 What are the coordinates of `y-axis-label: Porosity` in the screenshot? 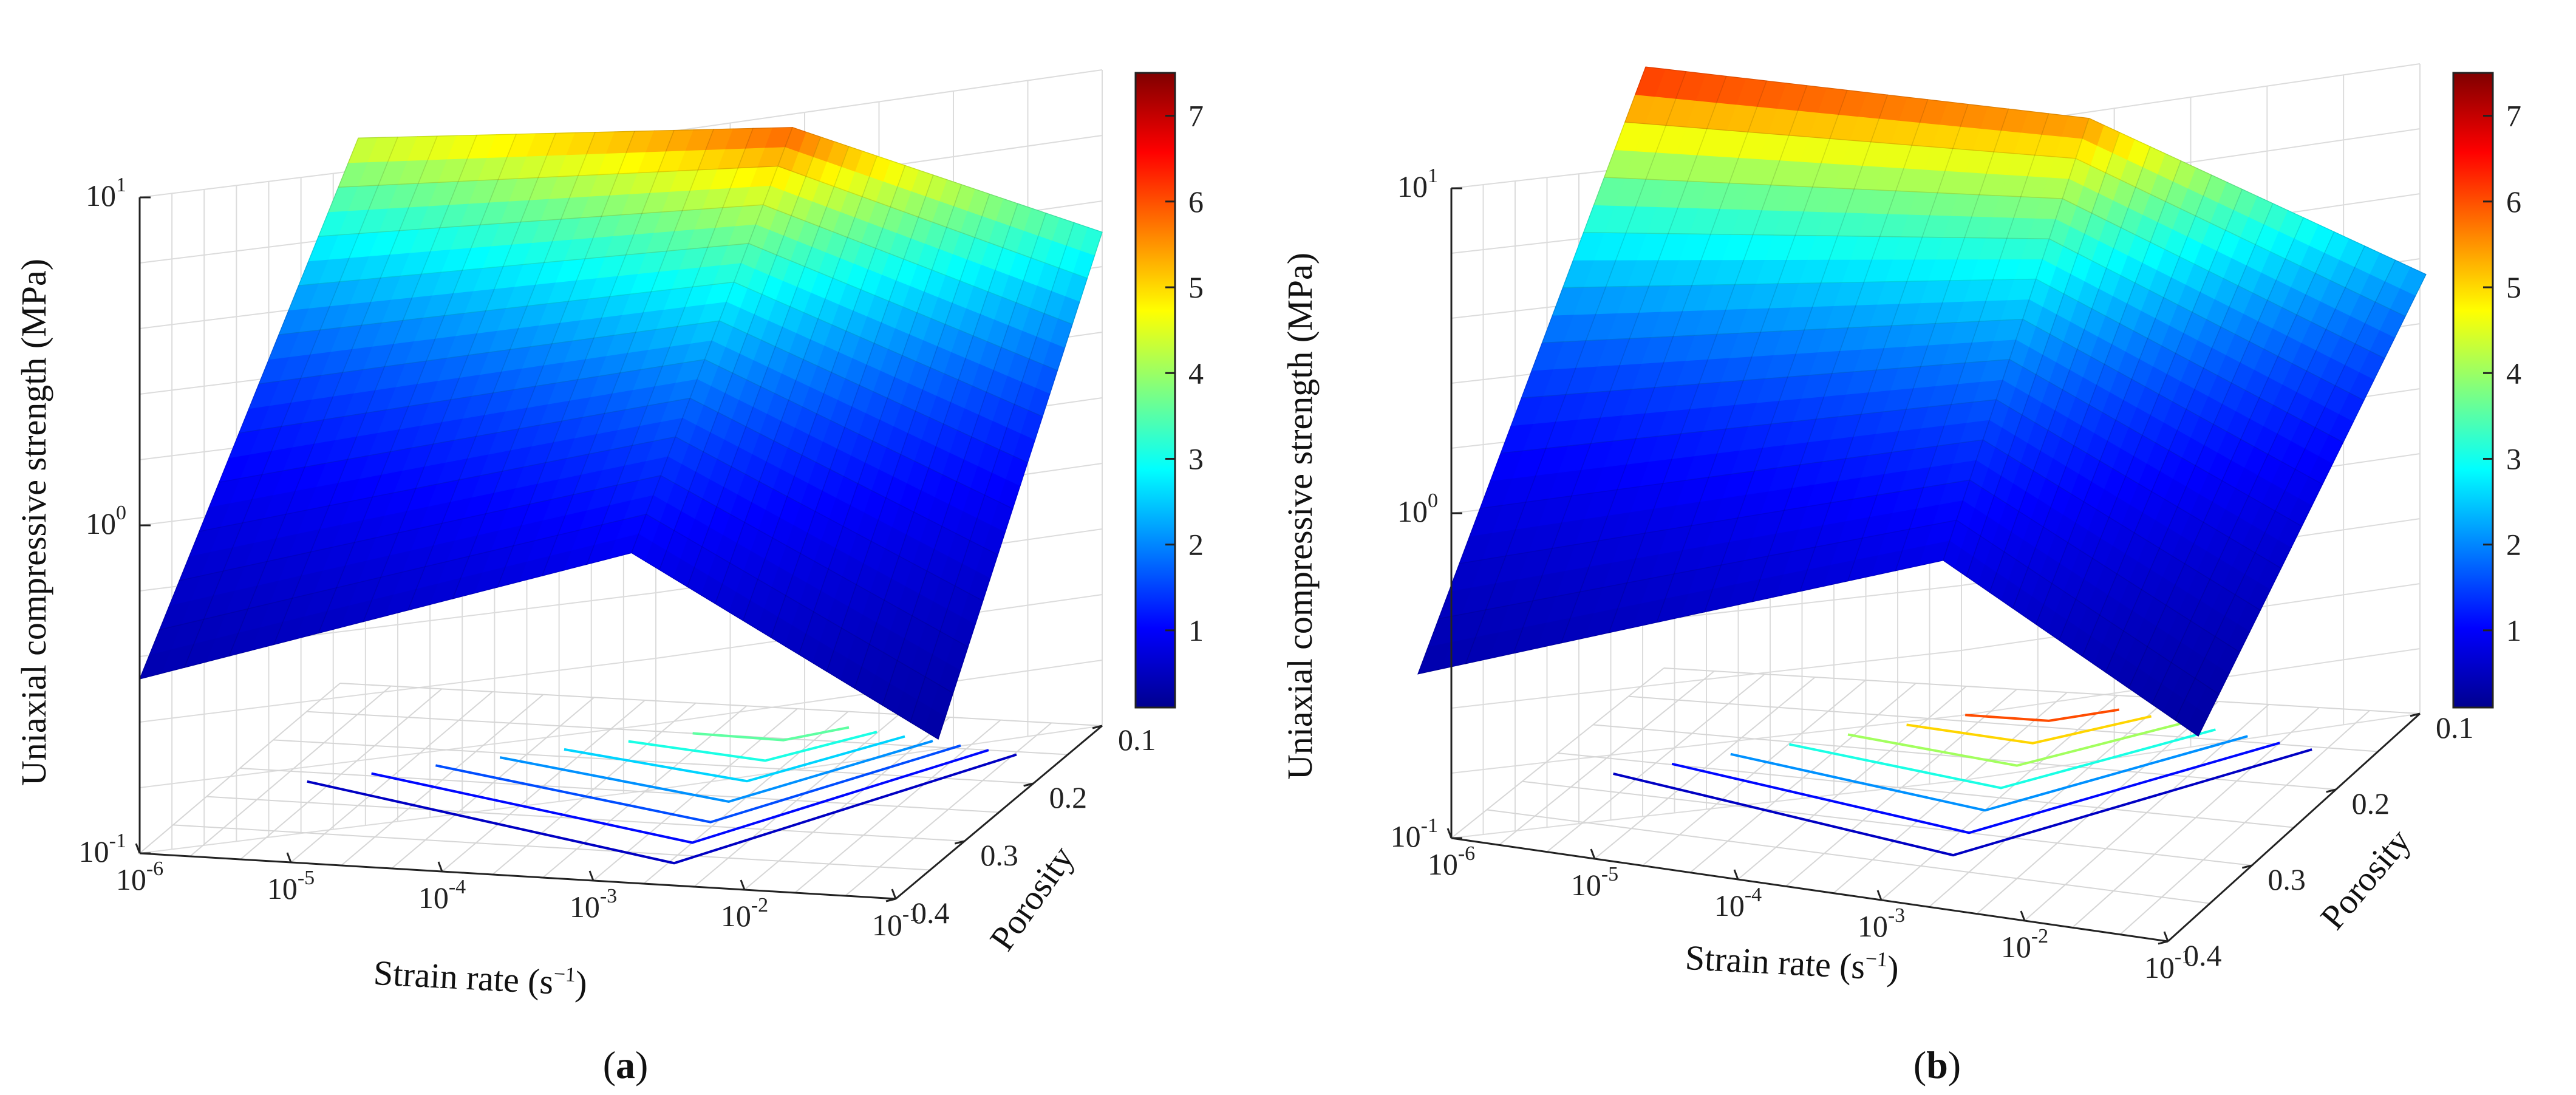 It's located at (2365, 879).